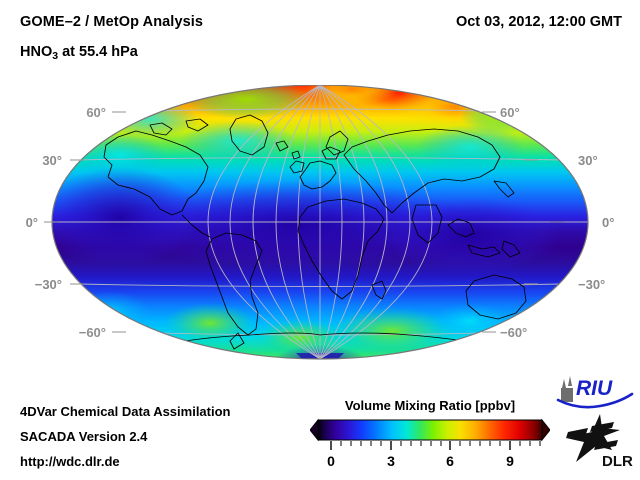  Describe the element at coordinates (125, 411) in the screenshot. I see `method-label: 4DVar Chemical Data Assimilation` at that location.